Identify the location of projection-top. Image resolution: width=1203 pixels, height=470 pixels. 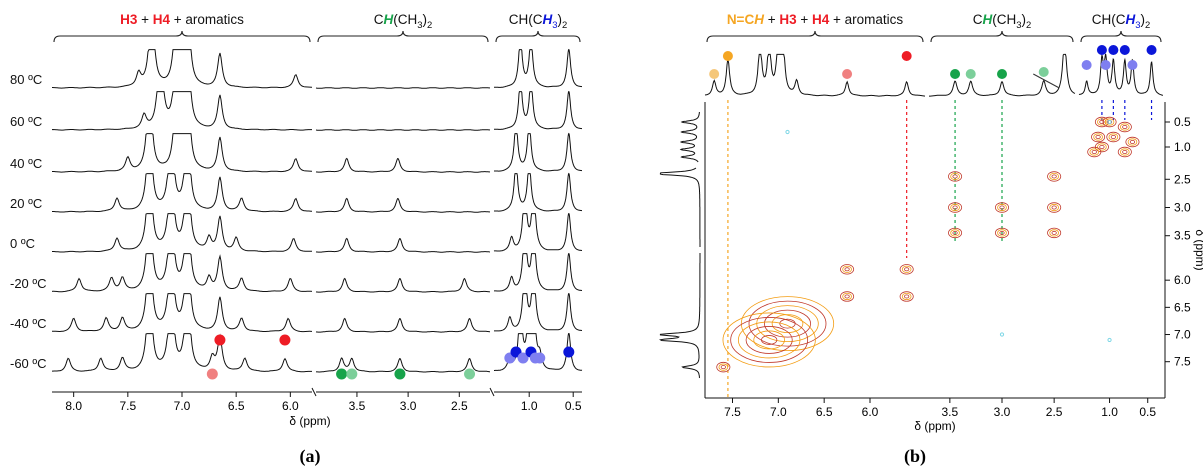
(933, 75).